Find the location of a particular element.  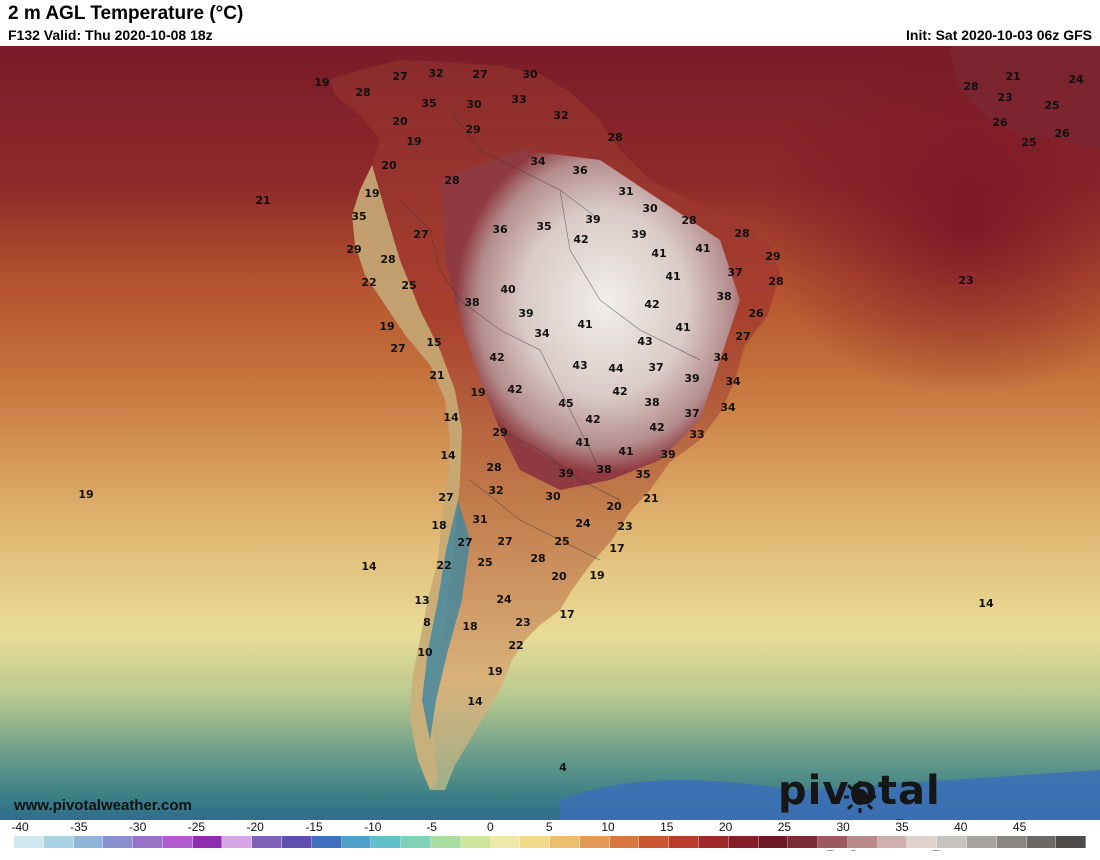

temperature-label: 8 is located at coordinates (427, 622).